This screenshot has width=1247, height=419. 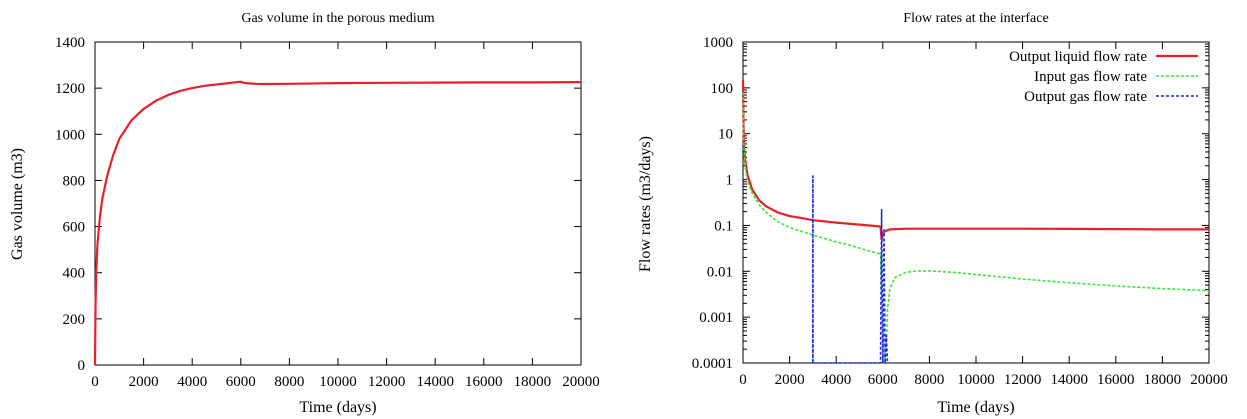 What do you see at coordinates (74, 274) in the screenshot?
I see `y-tick-label: 400` at bounding box center [74, 274].